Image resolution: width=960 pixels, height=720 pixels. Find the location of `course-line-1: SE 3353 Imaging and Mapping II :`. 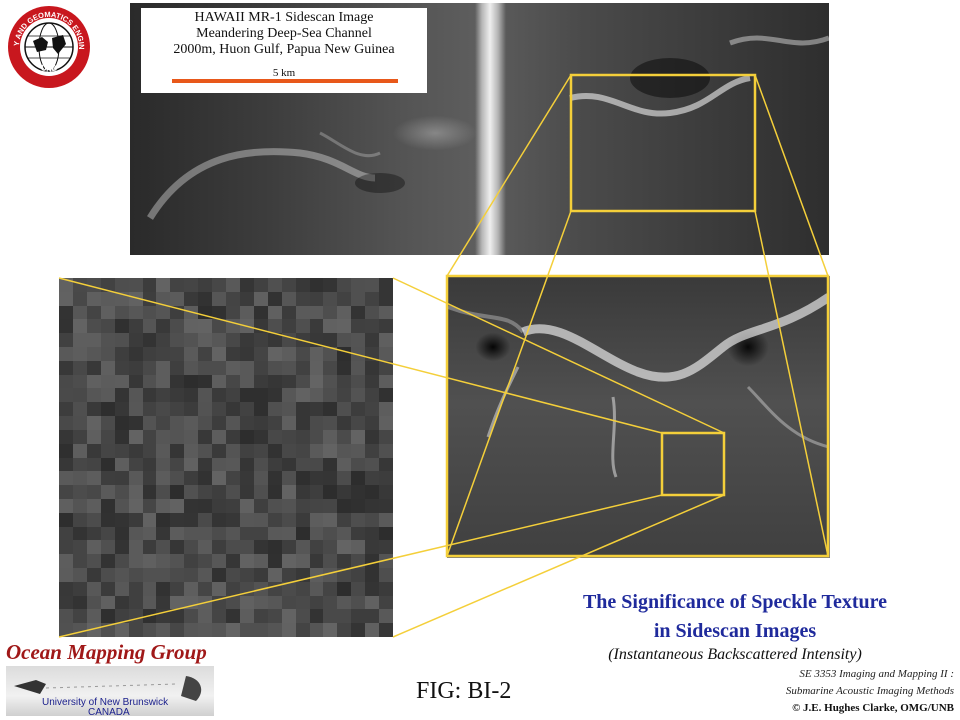

course-line-1: SE 3353 Imaging and Mapping II : is located at coordinates (876, 674).